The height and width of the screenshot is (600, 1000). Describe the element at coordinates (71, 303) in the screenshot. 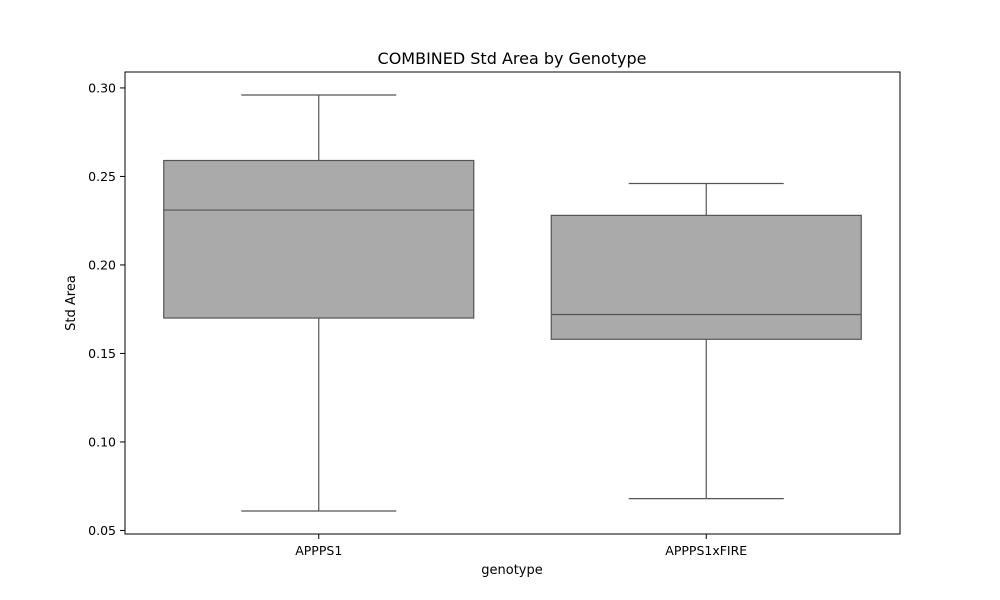

I see `y-axis-label: Std Area` at that location.